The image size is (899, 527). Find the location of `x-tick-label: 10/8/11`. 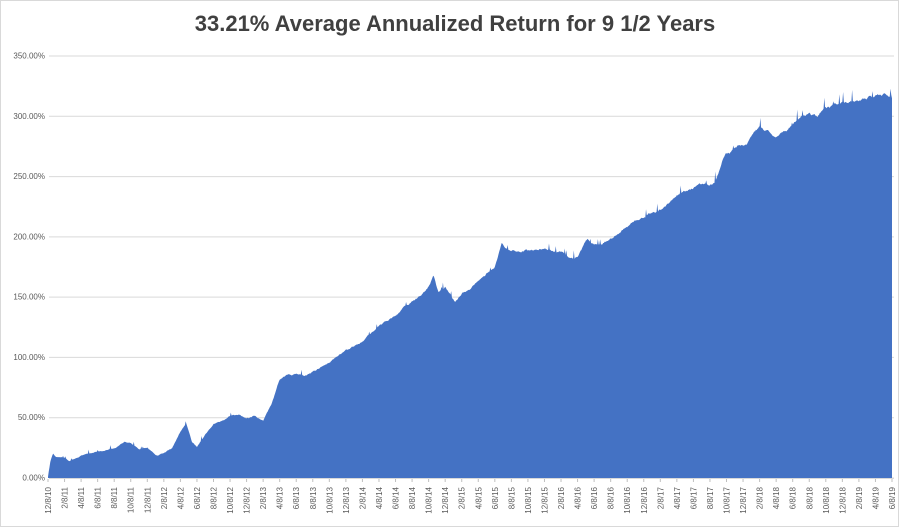

x-tick-label: 10/8/11 is located at coordinates (131, 499).